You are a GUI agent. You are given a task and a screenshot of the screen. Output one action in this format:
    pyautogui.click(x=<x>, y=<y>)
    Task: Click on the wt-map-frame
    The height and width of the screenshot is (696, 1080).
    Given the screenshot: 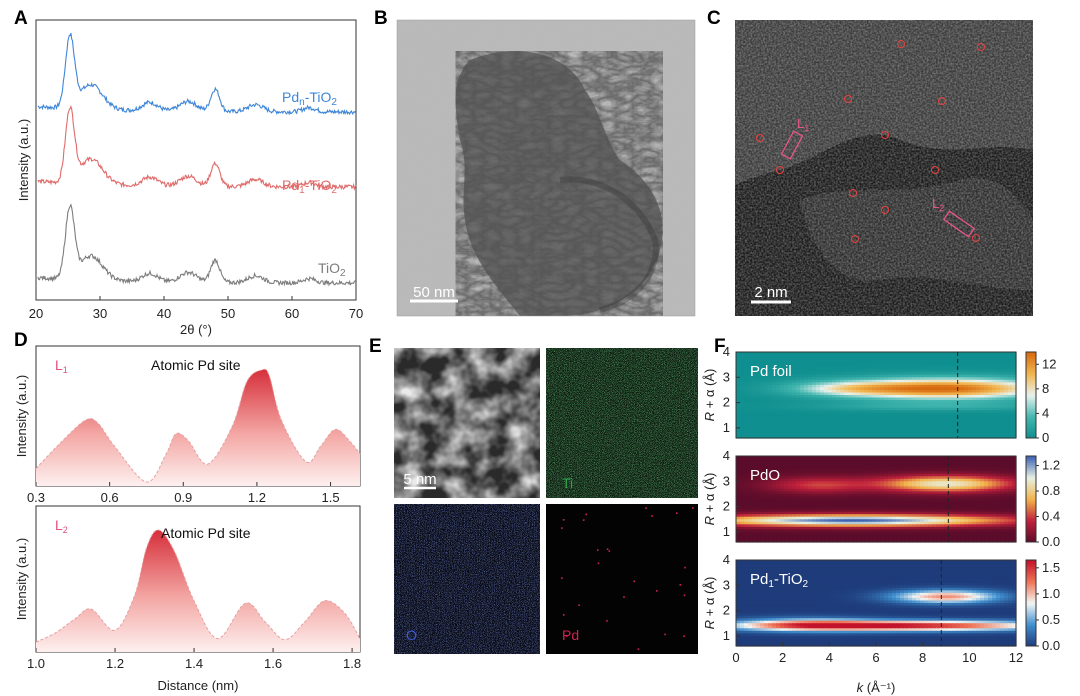 What is the action you would take?
    pyautogui.click(x=876, y=395)
    